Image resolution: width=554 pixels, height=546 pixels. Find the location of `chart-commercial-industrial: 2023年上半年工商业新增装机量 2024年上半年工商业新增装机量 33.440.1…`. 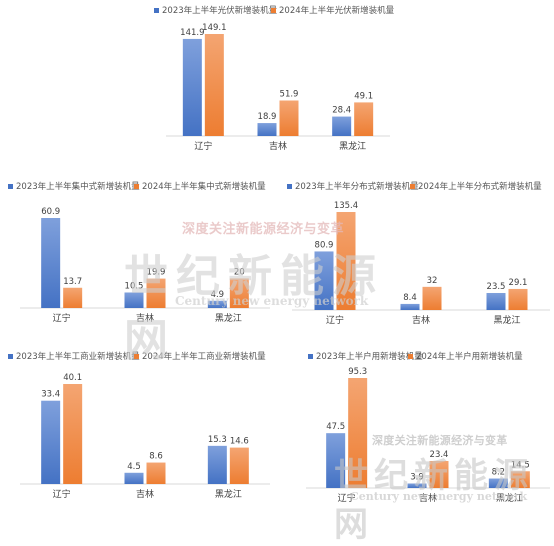

chart-commercial-industrial: 2023年上半年工商业新增装机量 2024年上半年工商业新增装机量 33.440.1… is located at coordinates (139, 425).